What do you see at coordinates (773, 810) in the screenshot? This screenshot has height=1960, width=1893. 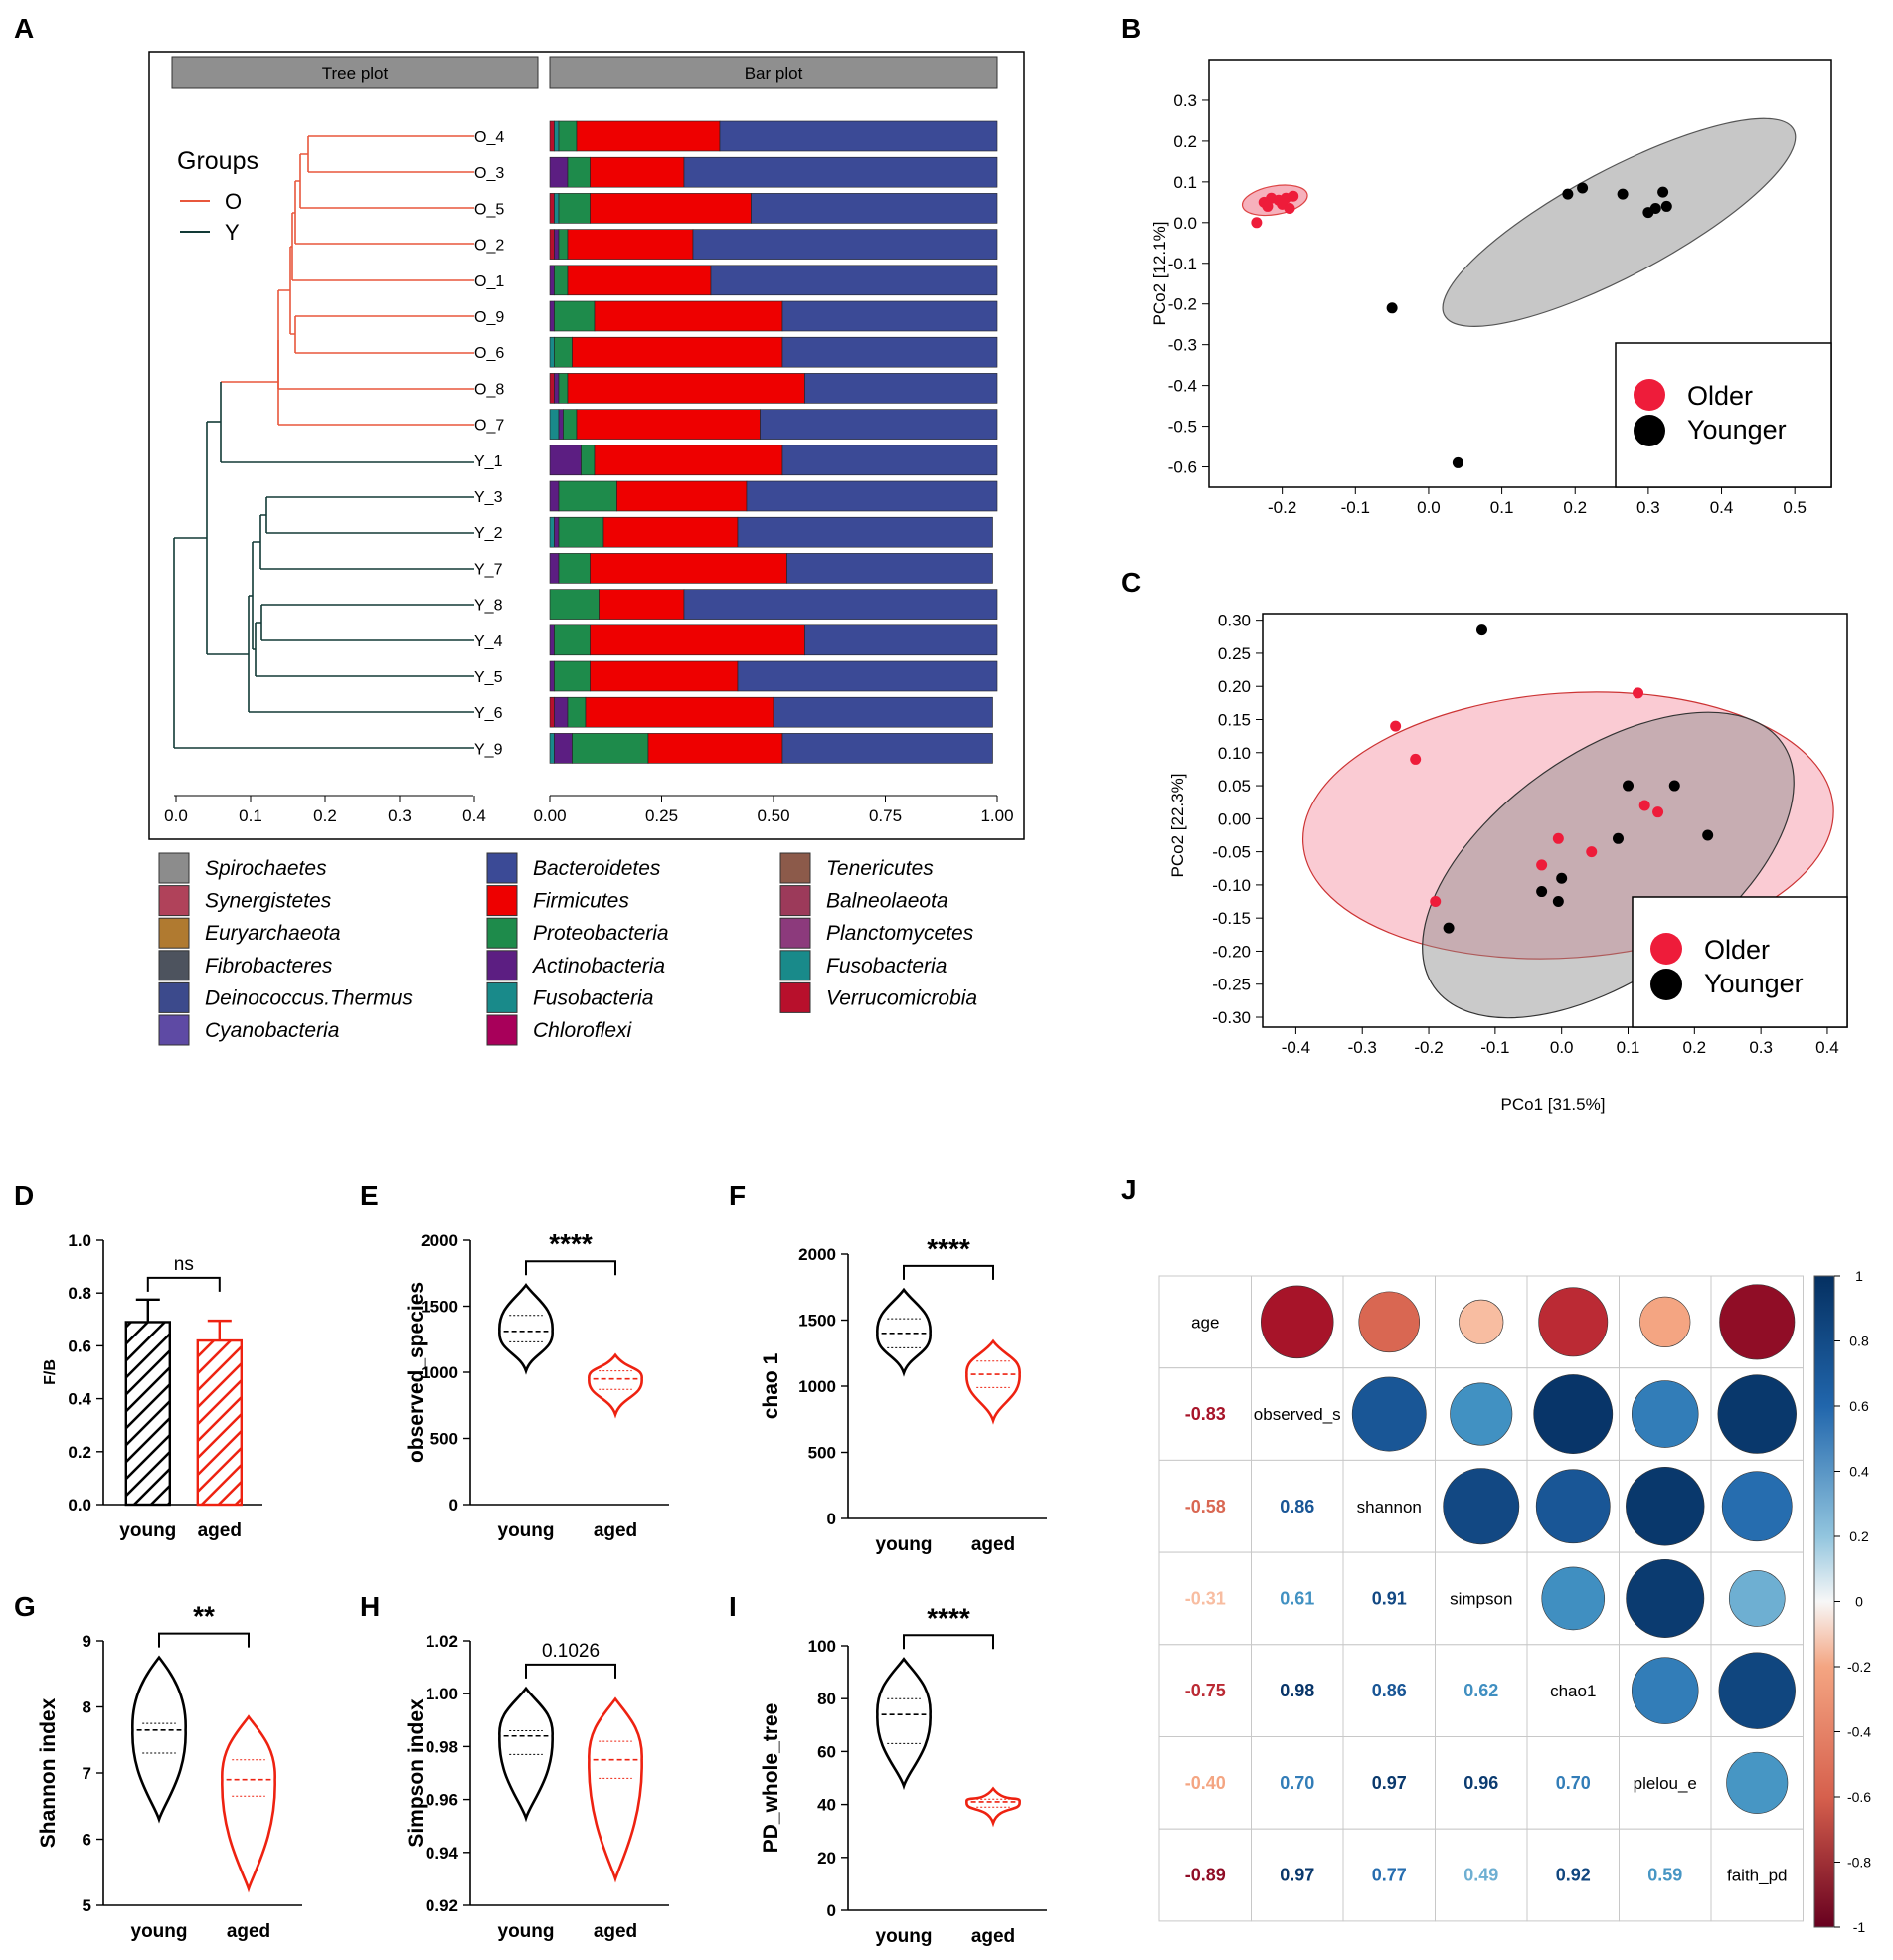 I see `bar-x-axis: 0.00 0.25 0.50 0.75 1.00` at bounding box center [773, 810].